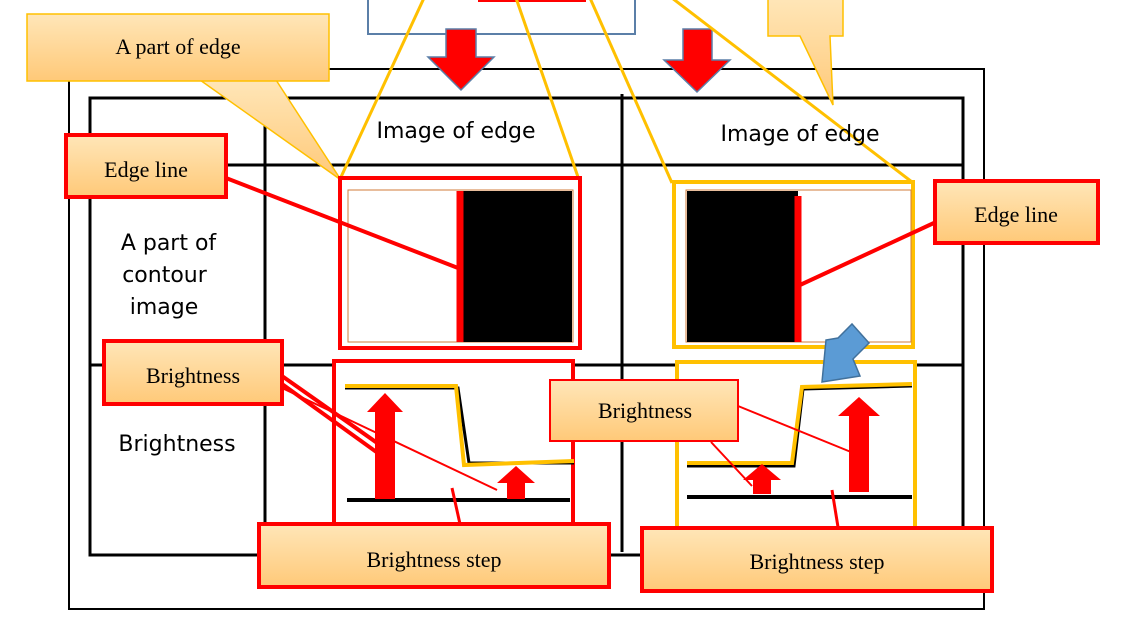 This screenshot has width=1129, height=618. I want to click on right-high-arrow, so click(859, 444).